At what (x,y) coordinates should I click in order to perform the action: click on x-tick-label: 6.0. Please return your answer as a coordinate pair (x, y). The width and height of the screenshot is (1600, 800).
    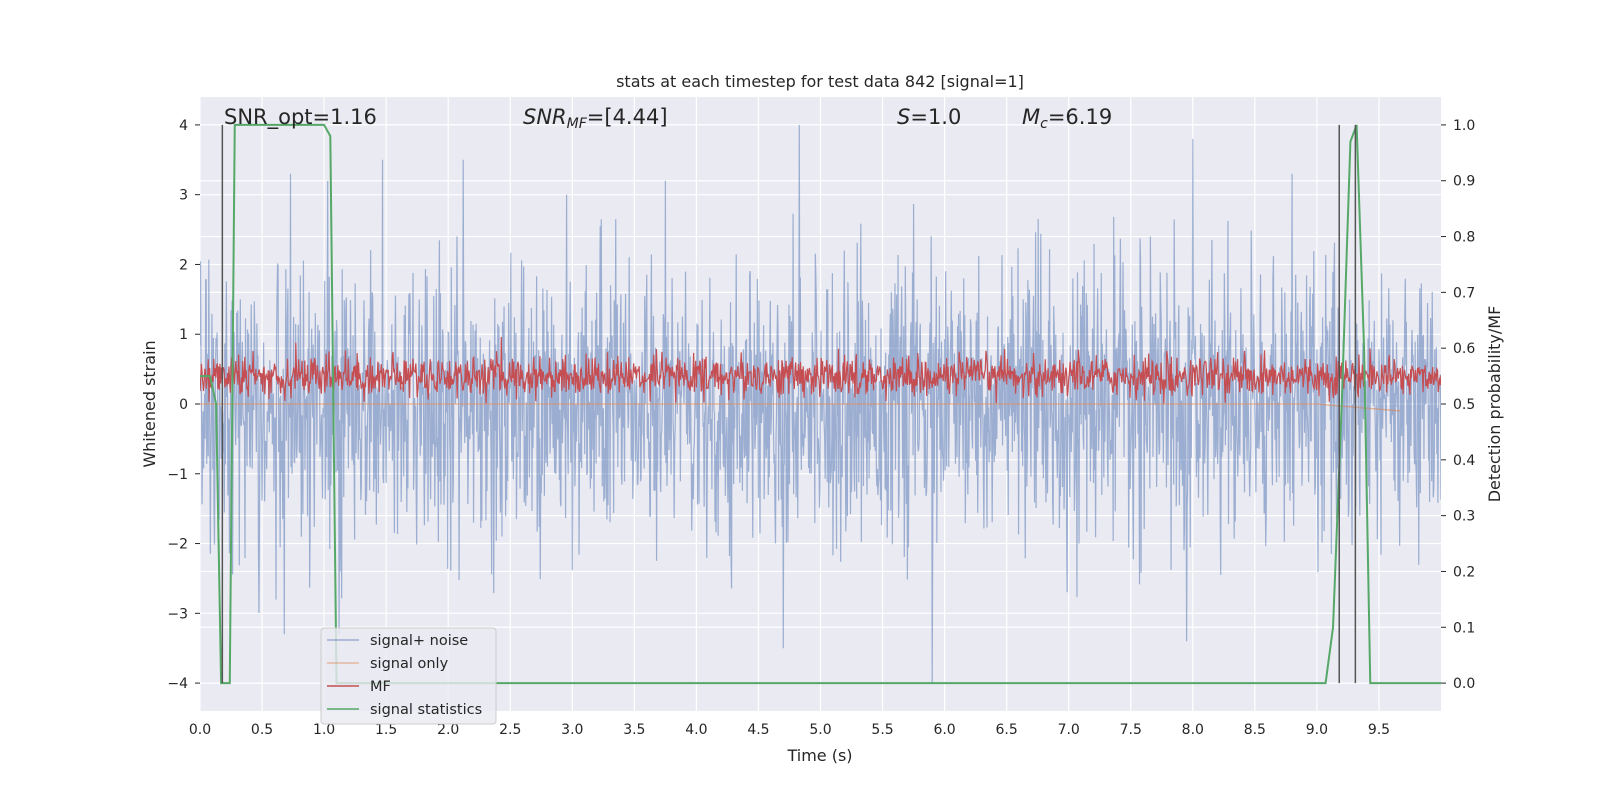
    Looking at the image, I should click on (944, 730).